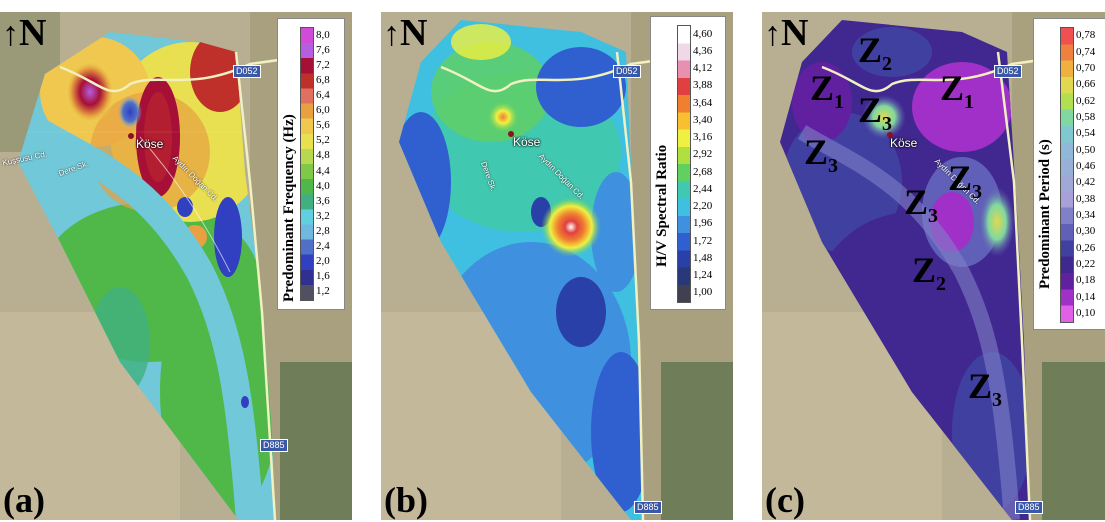 The height and width of the screenshot is (522, 1105). What do you see at coordinates (24, 500) in the screenshot?
I see `panel-label: (a)` at bounding box center [24, 500].